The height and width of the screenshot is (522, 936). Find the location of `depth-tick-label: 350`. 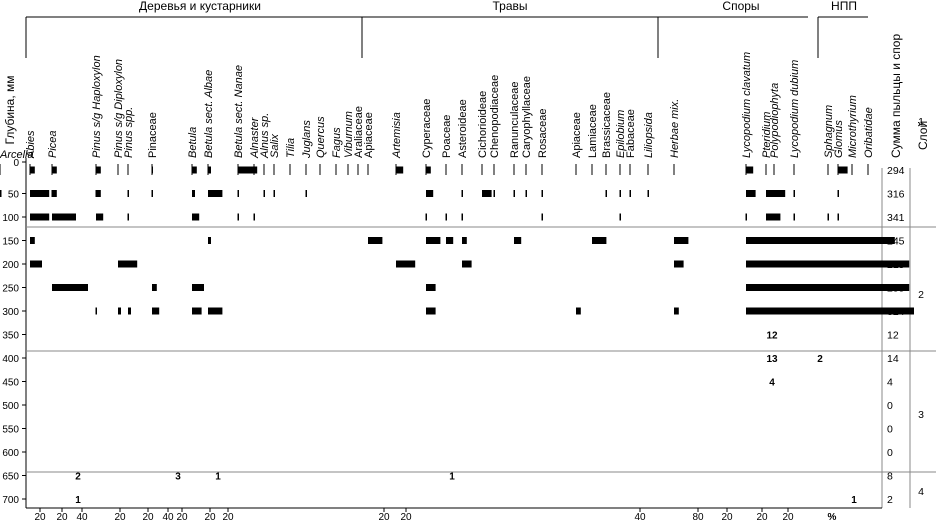

depth-tick-label: 350 is located at coordinates (10, 336).